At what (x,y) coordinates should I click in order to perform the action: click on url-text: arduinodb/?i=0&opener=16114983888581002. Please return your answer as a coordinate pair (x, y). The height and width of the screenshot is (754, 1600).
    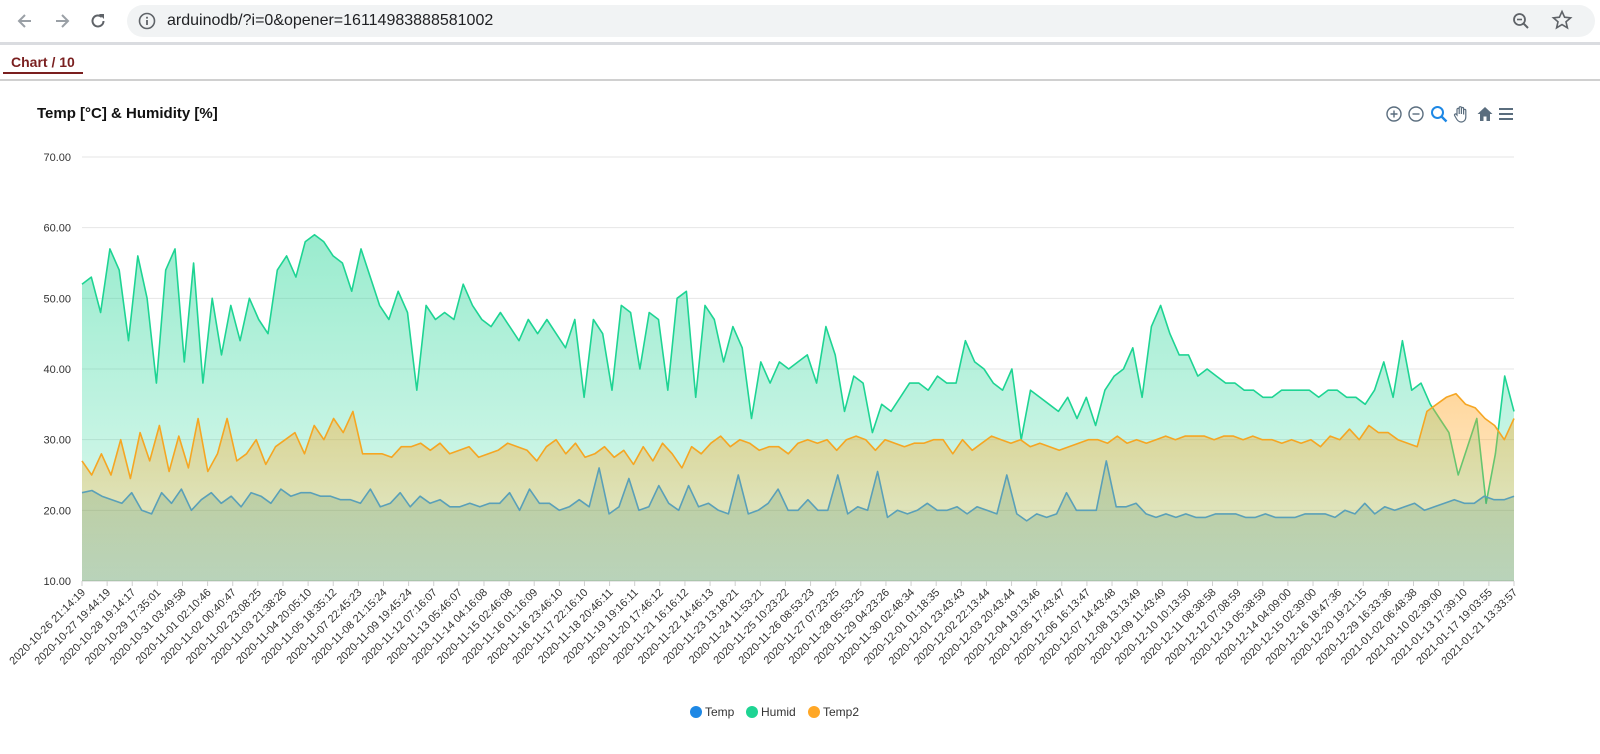
    Looking at the image, I should click on (330, 20).